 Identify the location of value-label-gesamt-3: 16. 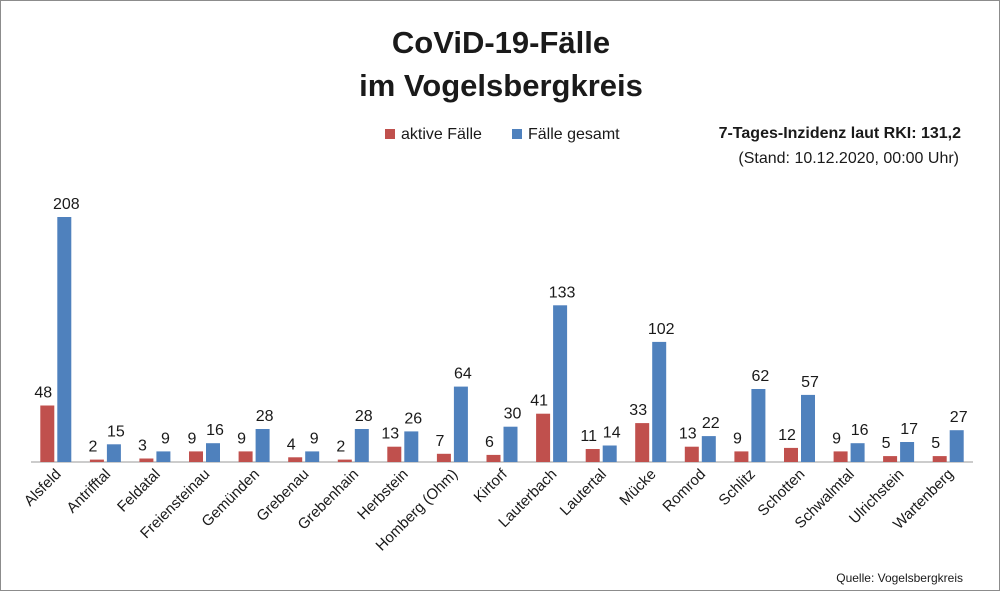
(215, 430).